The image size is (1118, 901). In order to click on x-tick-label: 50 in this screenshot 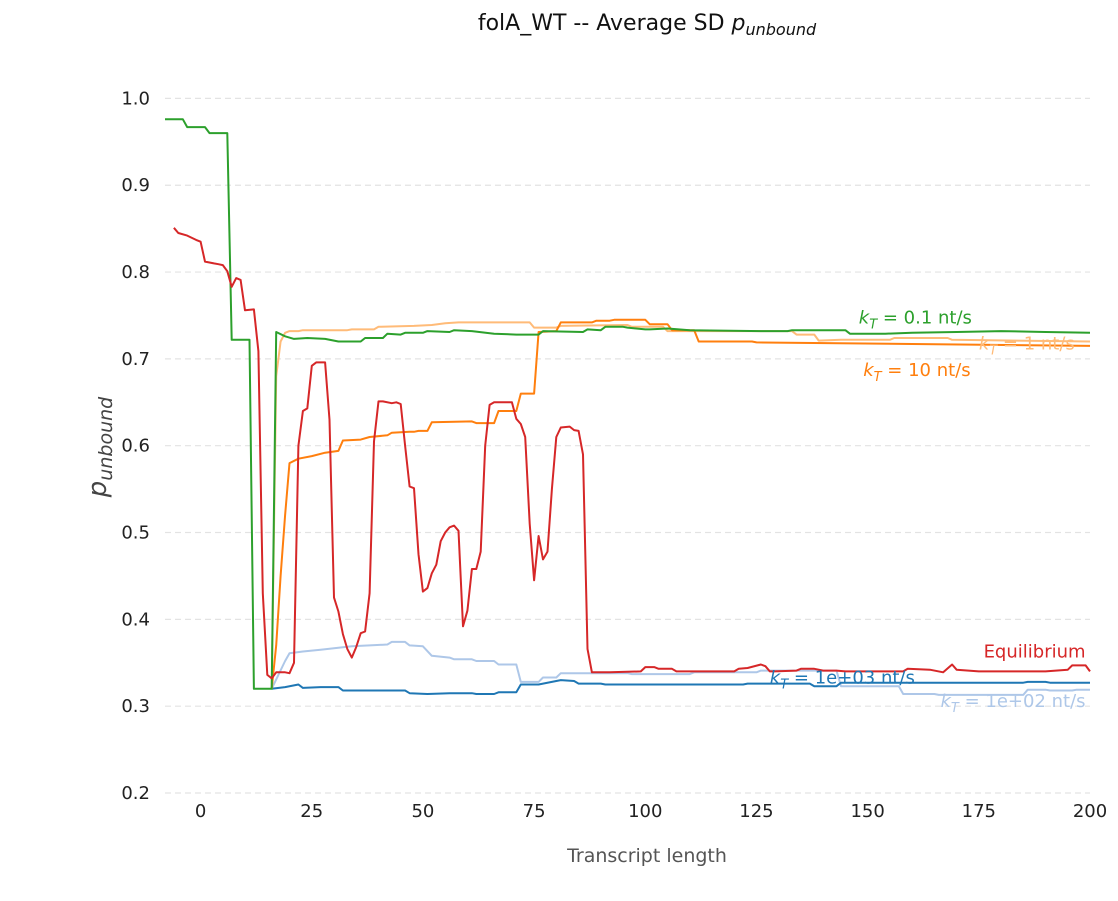, I will do `click(422, 811)`.